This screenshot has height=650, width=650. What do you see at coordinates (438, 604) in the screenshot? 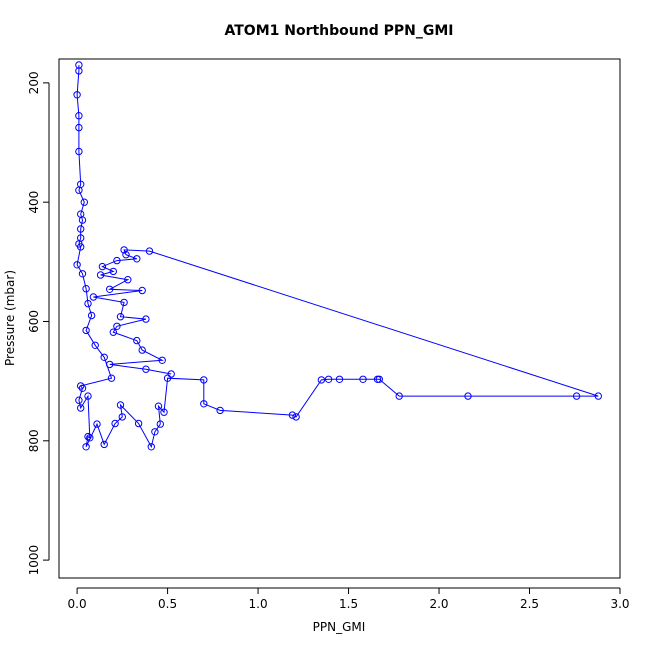
I see `x-tick-label: 2.0` at bounding box center [438, 604].